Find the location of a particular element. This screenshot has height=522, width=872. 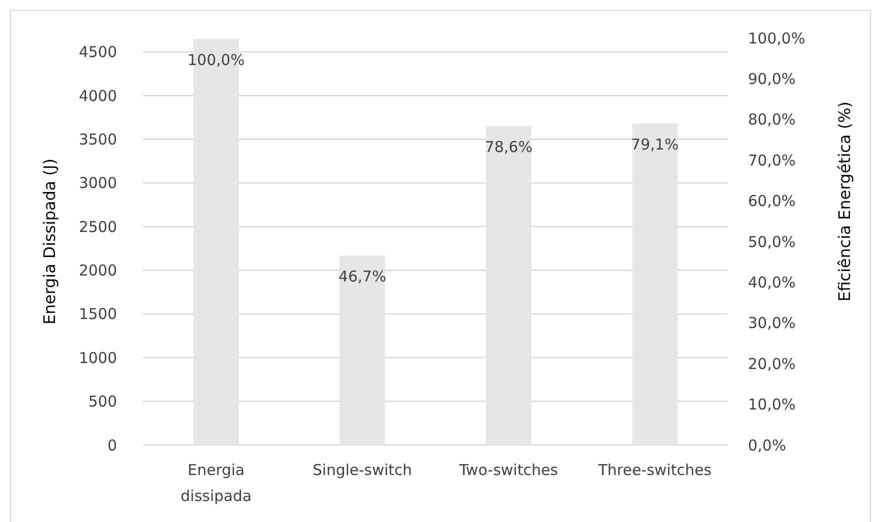

x-tick-label: Single-switch is located at coordinates (362, 470).